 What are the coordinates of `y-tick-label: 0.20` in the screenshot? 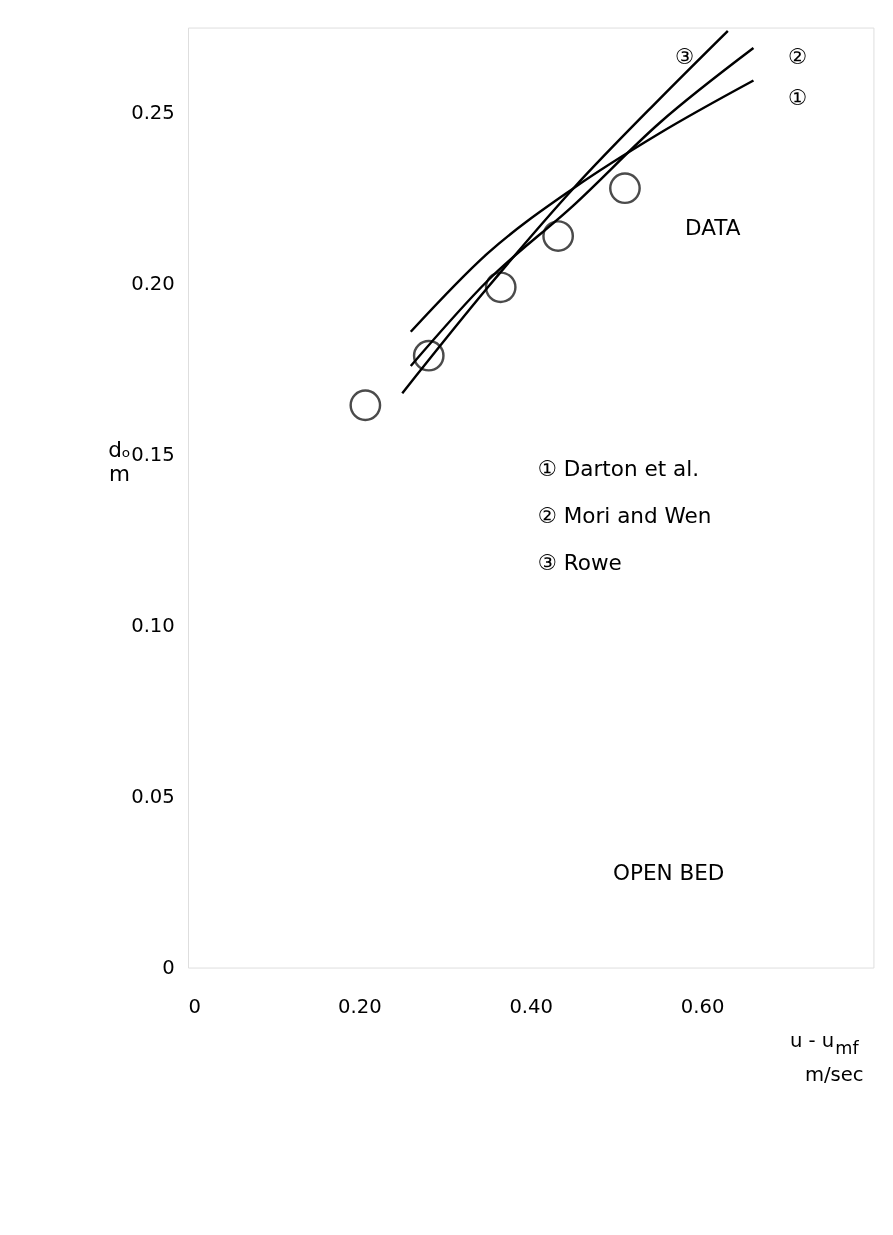 It's located at (153, 284).